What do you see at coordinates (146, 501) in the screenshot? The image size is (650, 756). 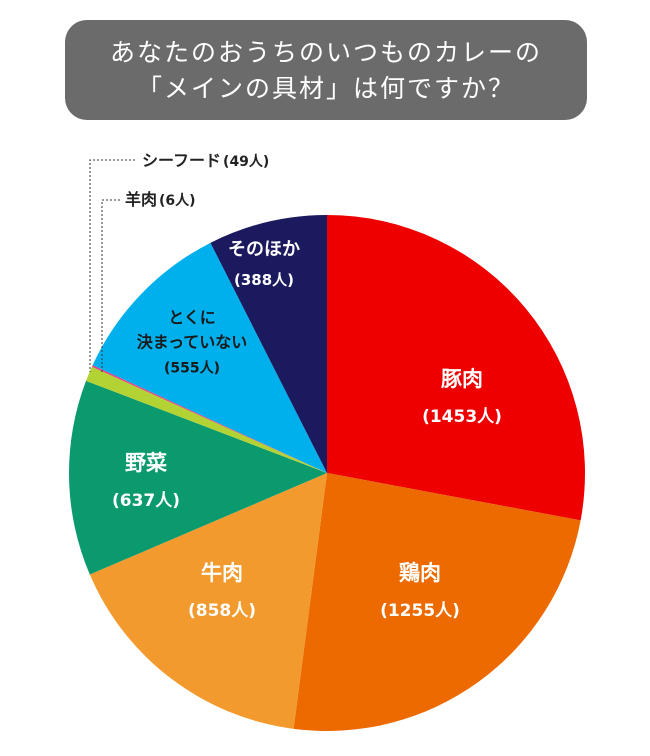 I see `slice-count-4: (637人)` at bounding box center [146, 501].